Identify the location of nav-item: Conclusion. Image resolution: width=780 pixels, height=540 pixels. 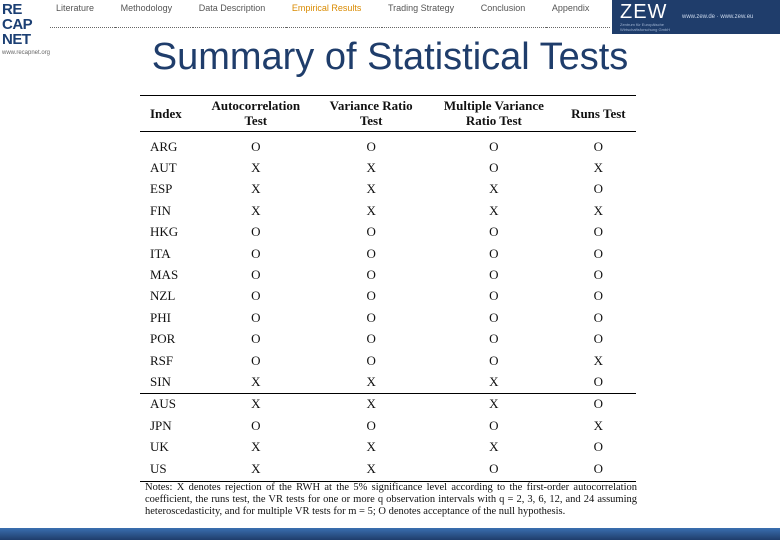
(510, 14).